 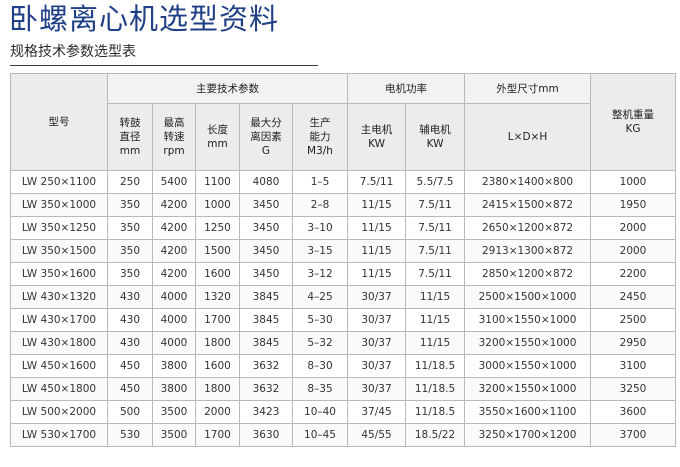 What do you see at coordinates (633, 343) in the screenshot?
I see `cell-weight: 2950` at bounding box center [633, 343].